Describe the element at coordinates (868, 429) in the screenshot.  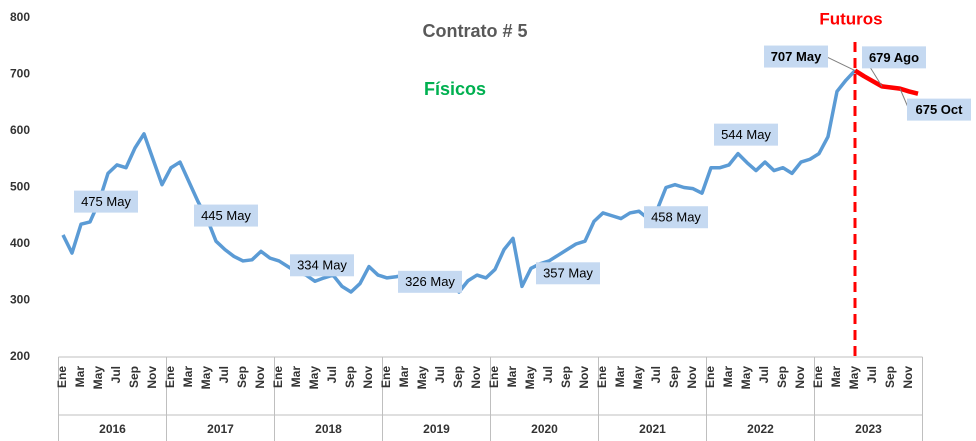
I see `year-label: 2023` at that location.